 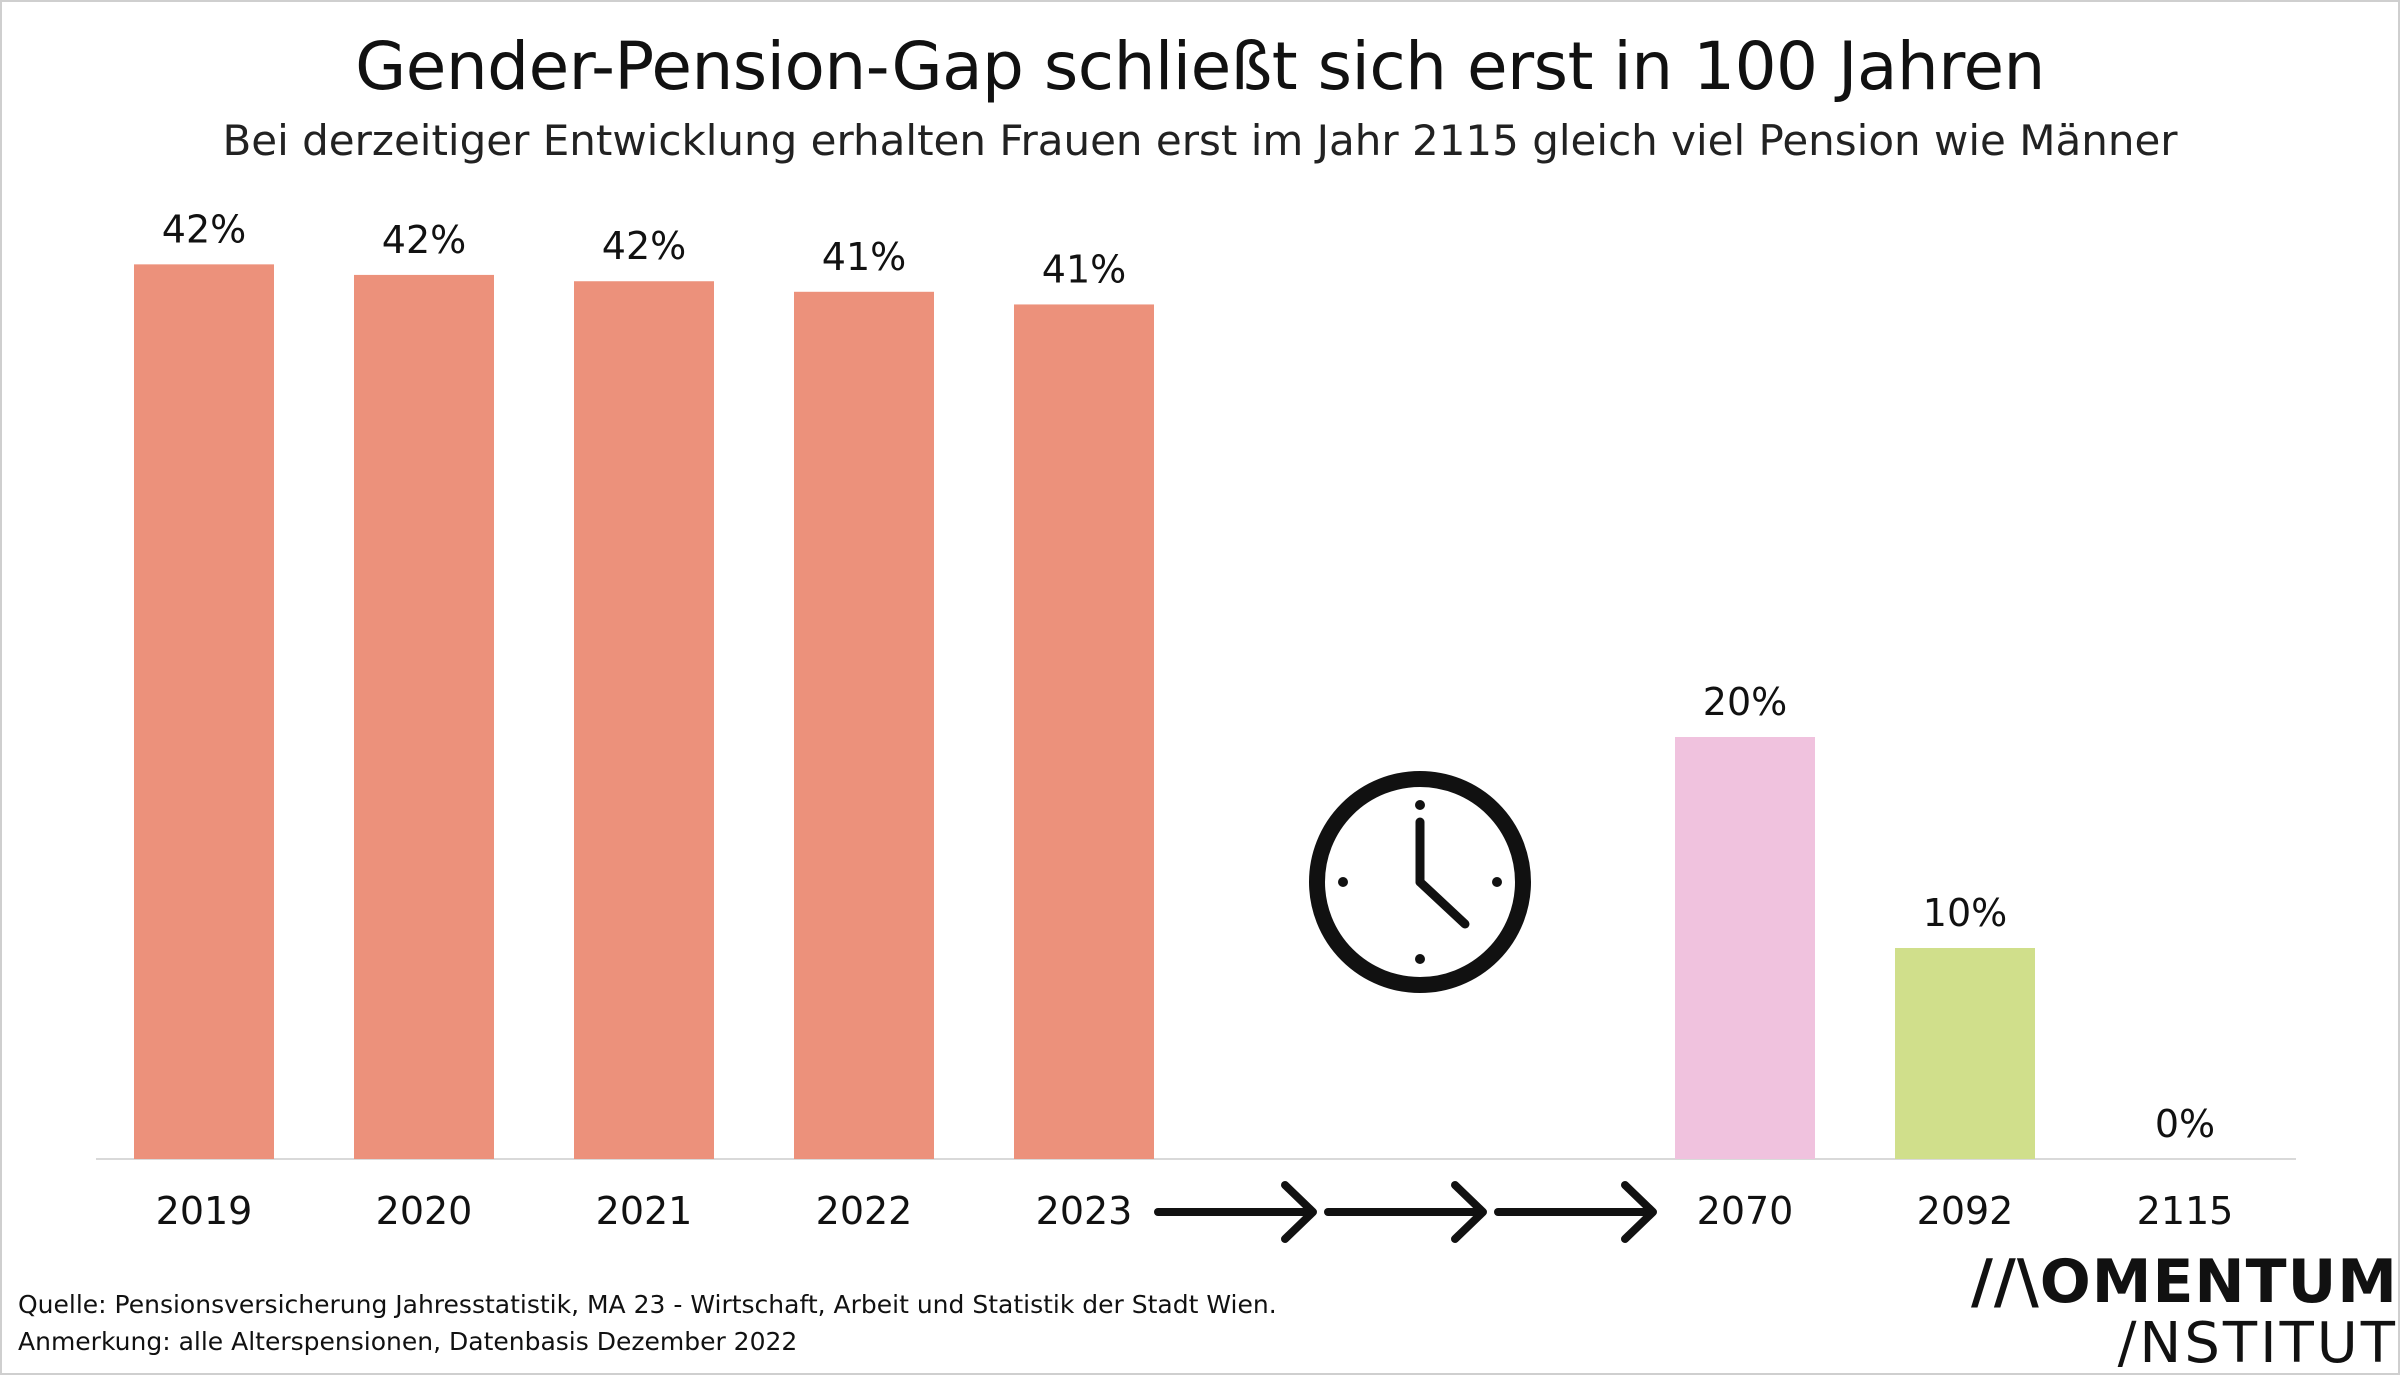 What do you see at coordinates (864, 257) in the screenshot?
I see `data-label-2022: 41%` at bounding box center [864, 257].